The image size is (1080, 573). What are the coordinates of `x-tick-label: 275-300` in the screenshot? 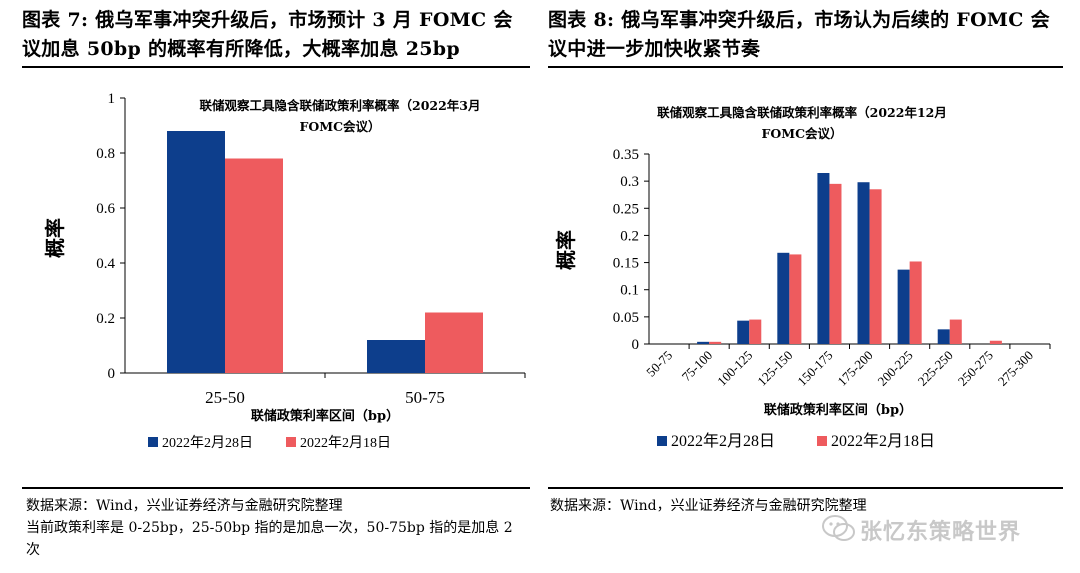 It's located at (1015, 368).